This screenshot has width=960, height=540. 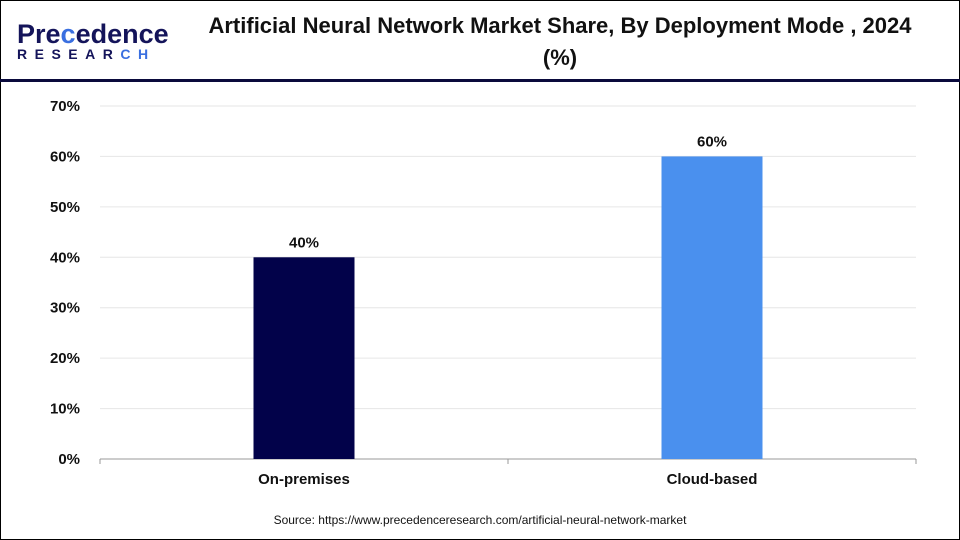 I want to click on x-category-label: On-premises, so click(x=304, y=479).